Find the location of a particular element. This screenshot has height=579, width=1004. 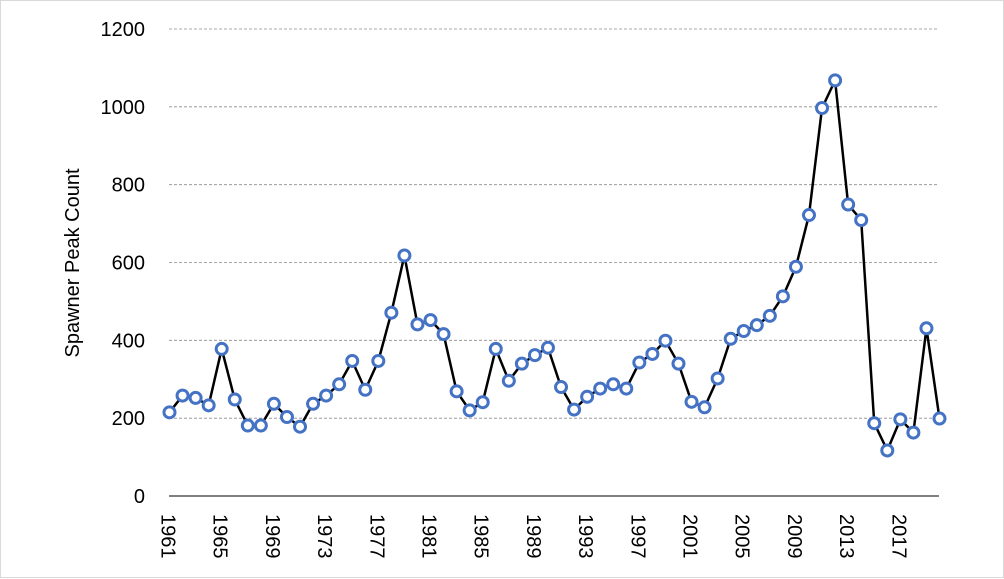

data-point-2005 is located at coordinates (743, 330).